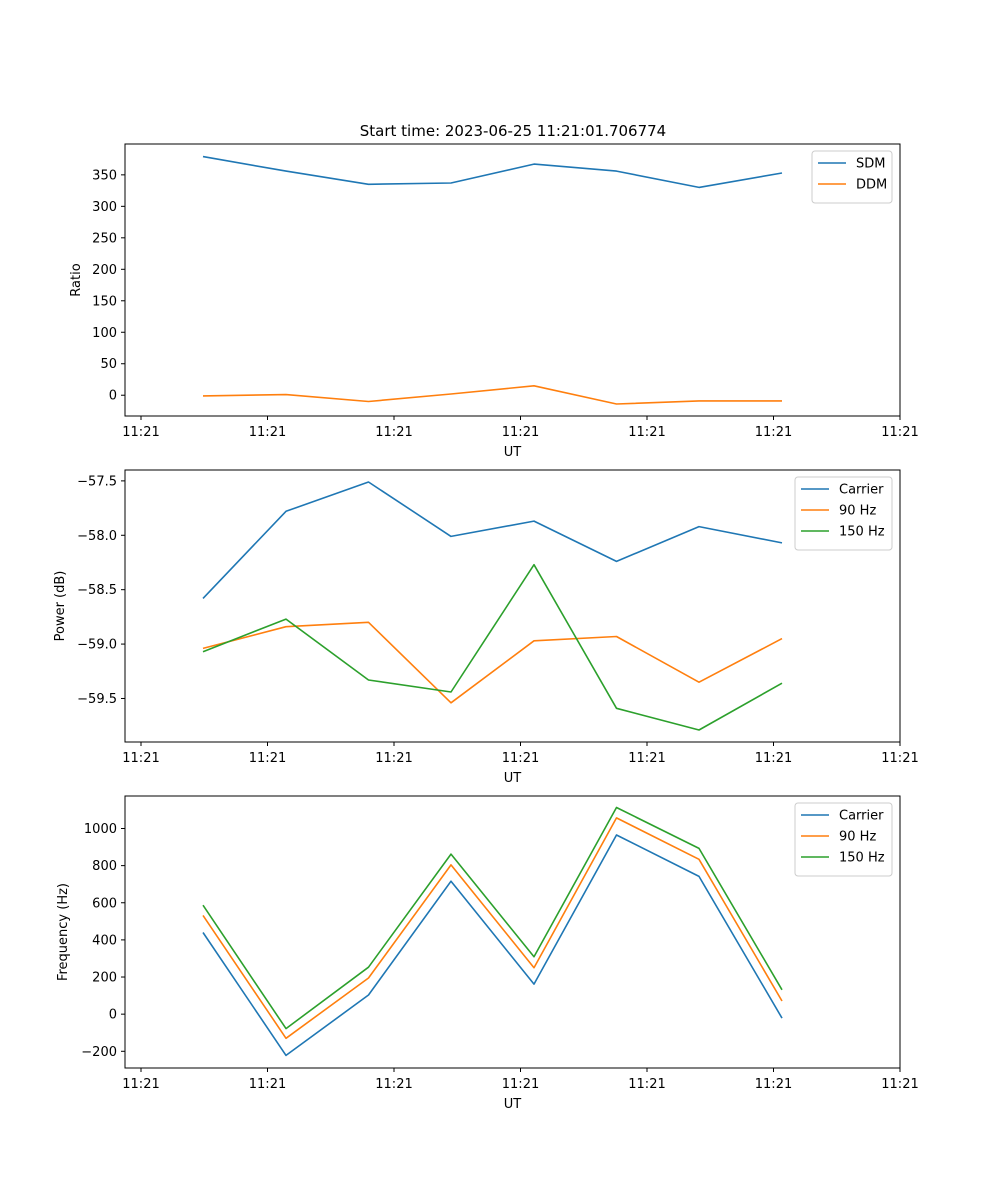 This screenshot has width=1000, height=1200. I want to click on legend: SDM DDM, so click(852, 177).